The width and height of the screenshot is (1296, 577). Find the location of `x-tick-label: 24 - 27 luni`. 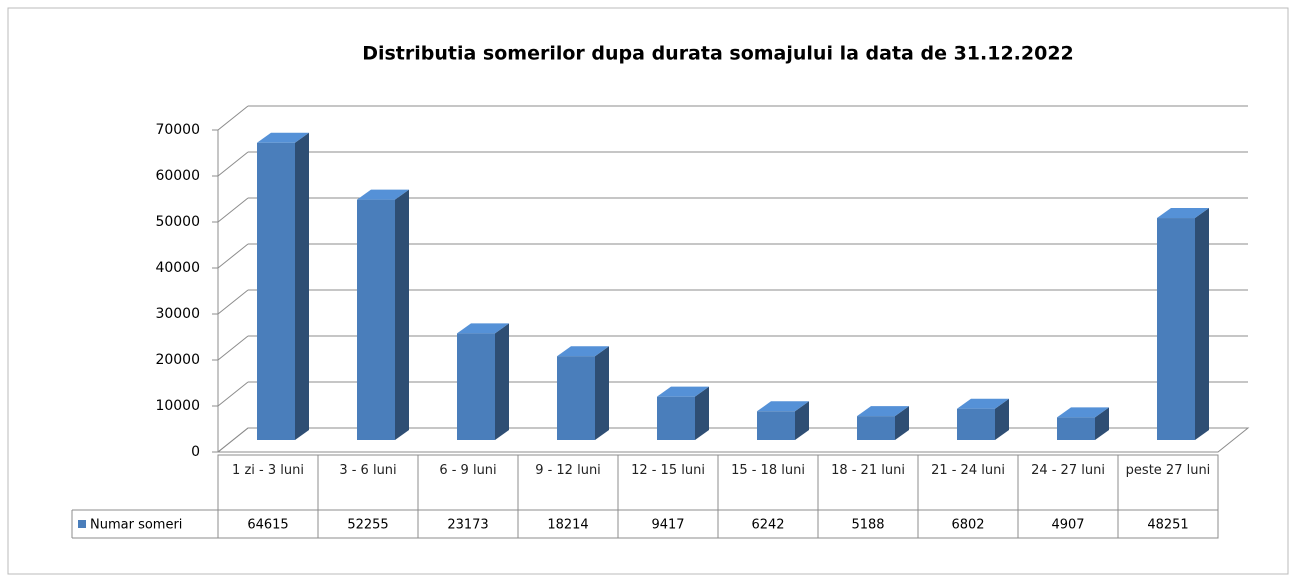

x-tick-label: 24 - 27 luni is located at coordinates (1068, 470).